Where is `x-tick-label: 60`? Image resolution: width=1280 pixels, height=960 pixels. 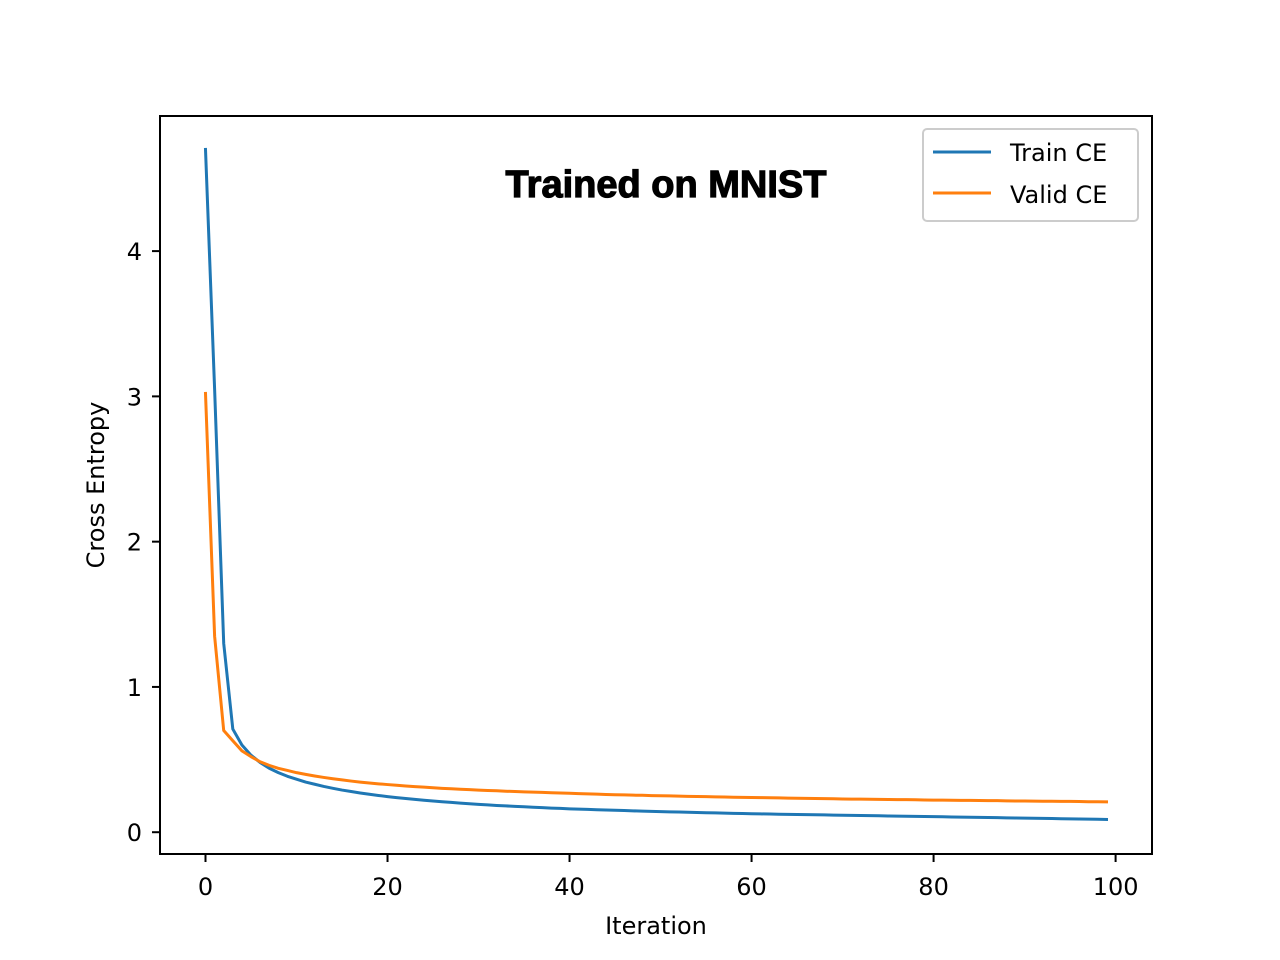 x-tick-label: 60 is located at coordinates (751, 887).